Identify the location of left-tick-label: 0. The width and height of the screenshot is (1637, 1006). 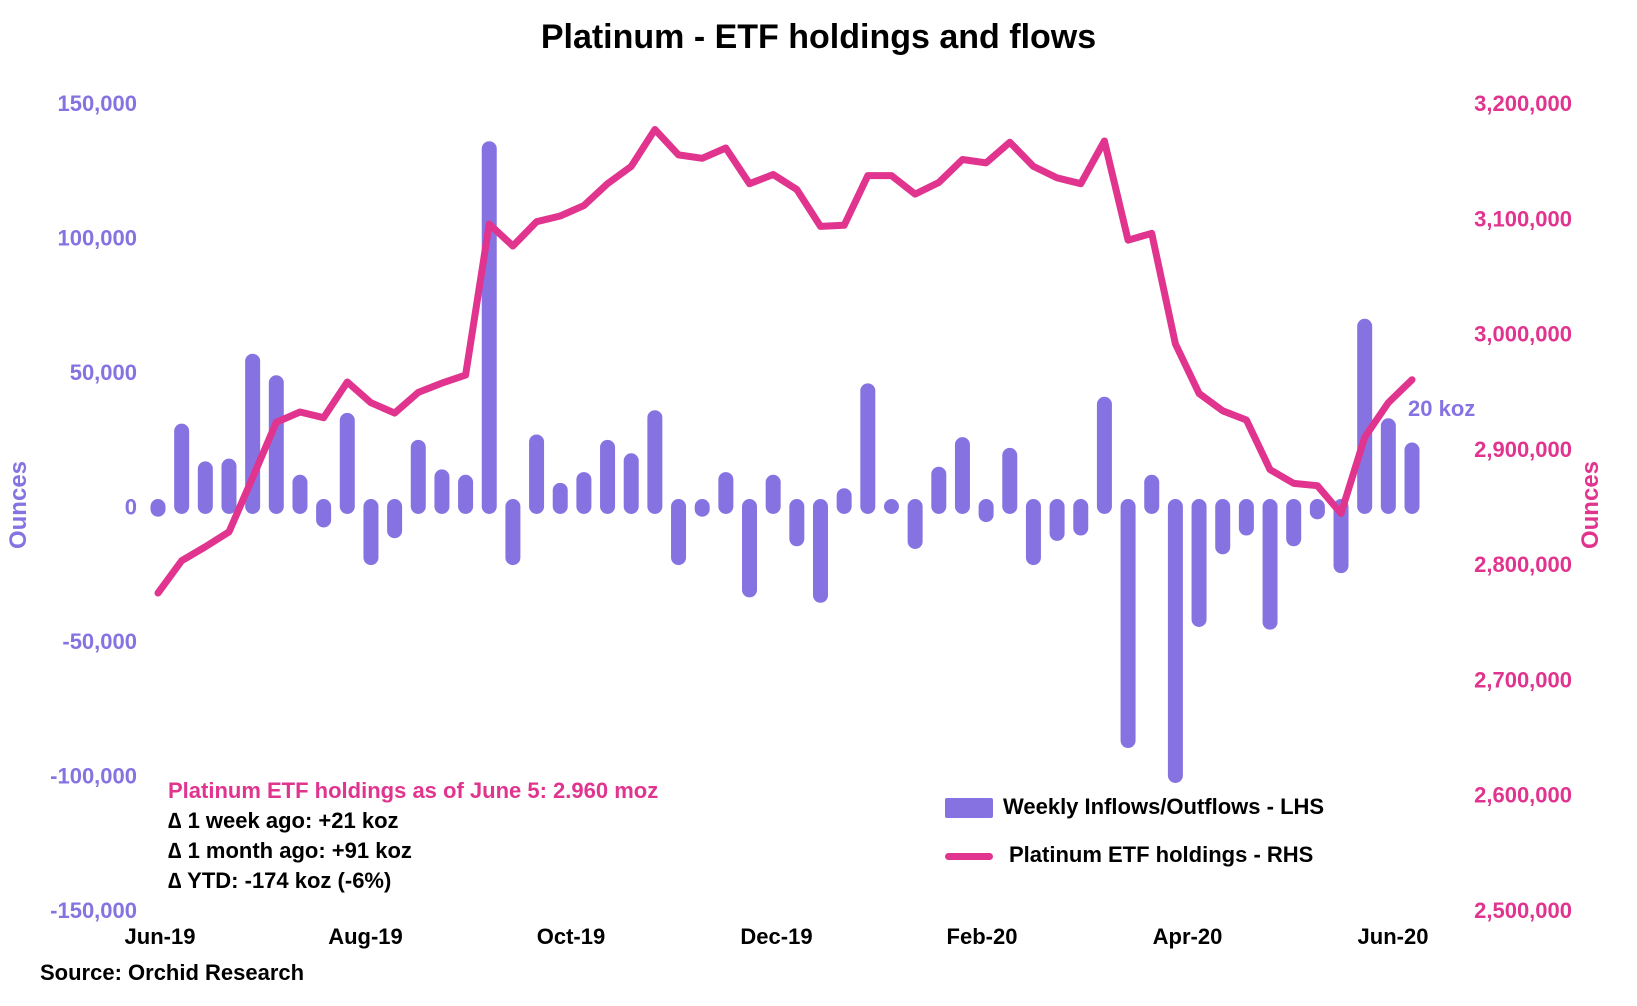
(131, 507).